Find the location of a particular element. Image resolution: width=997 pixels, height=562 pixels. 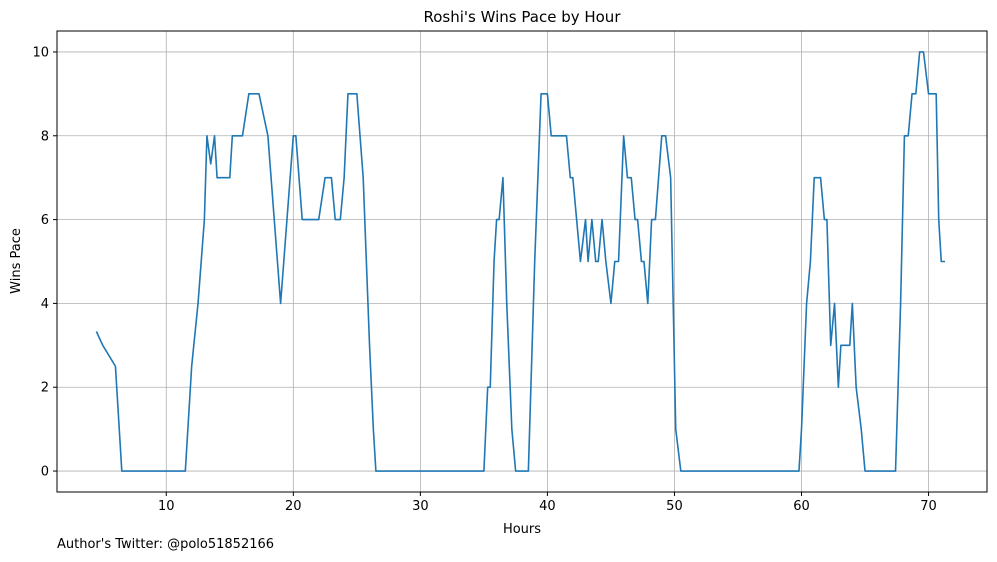

x-tick-label: 30 is located at coordinates (420, 506).